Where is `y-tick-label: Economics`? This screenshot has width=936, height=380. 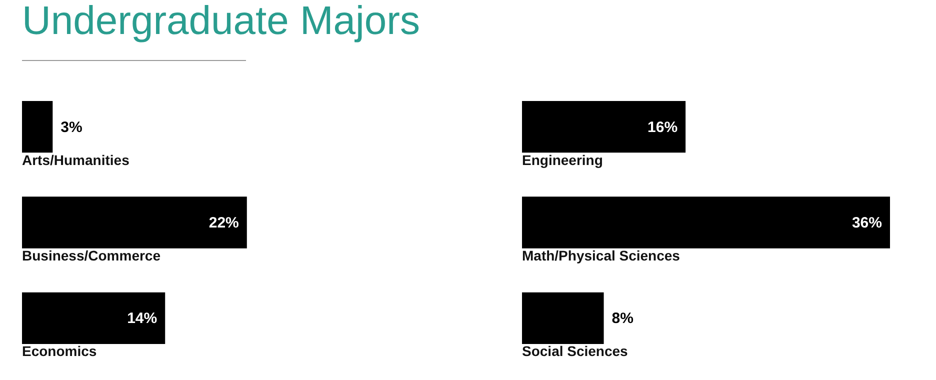 y-tick-label: Economics is located at coordinates (59, 351).